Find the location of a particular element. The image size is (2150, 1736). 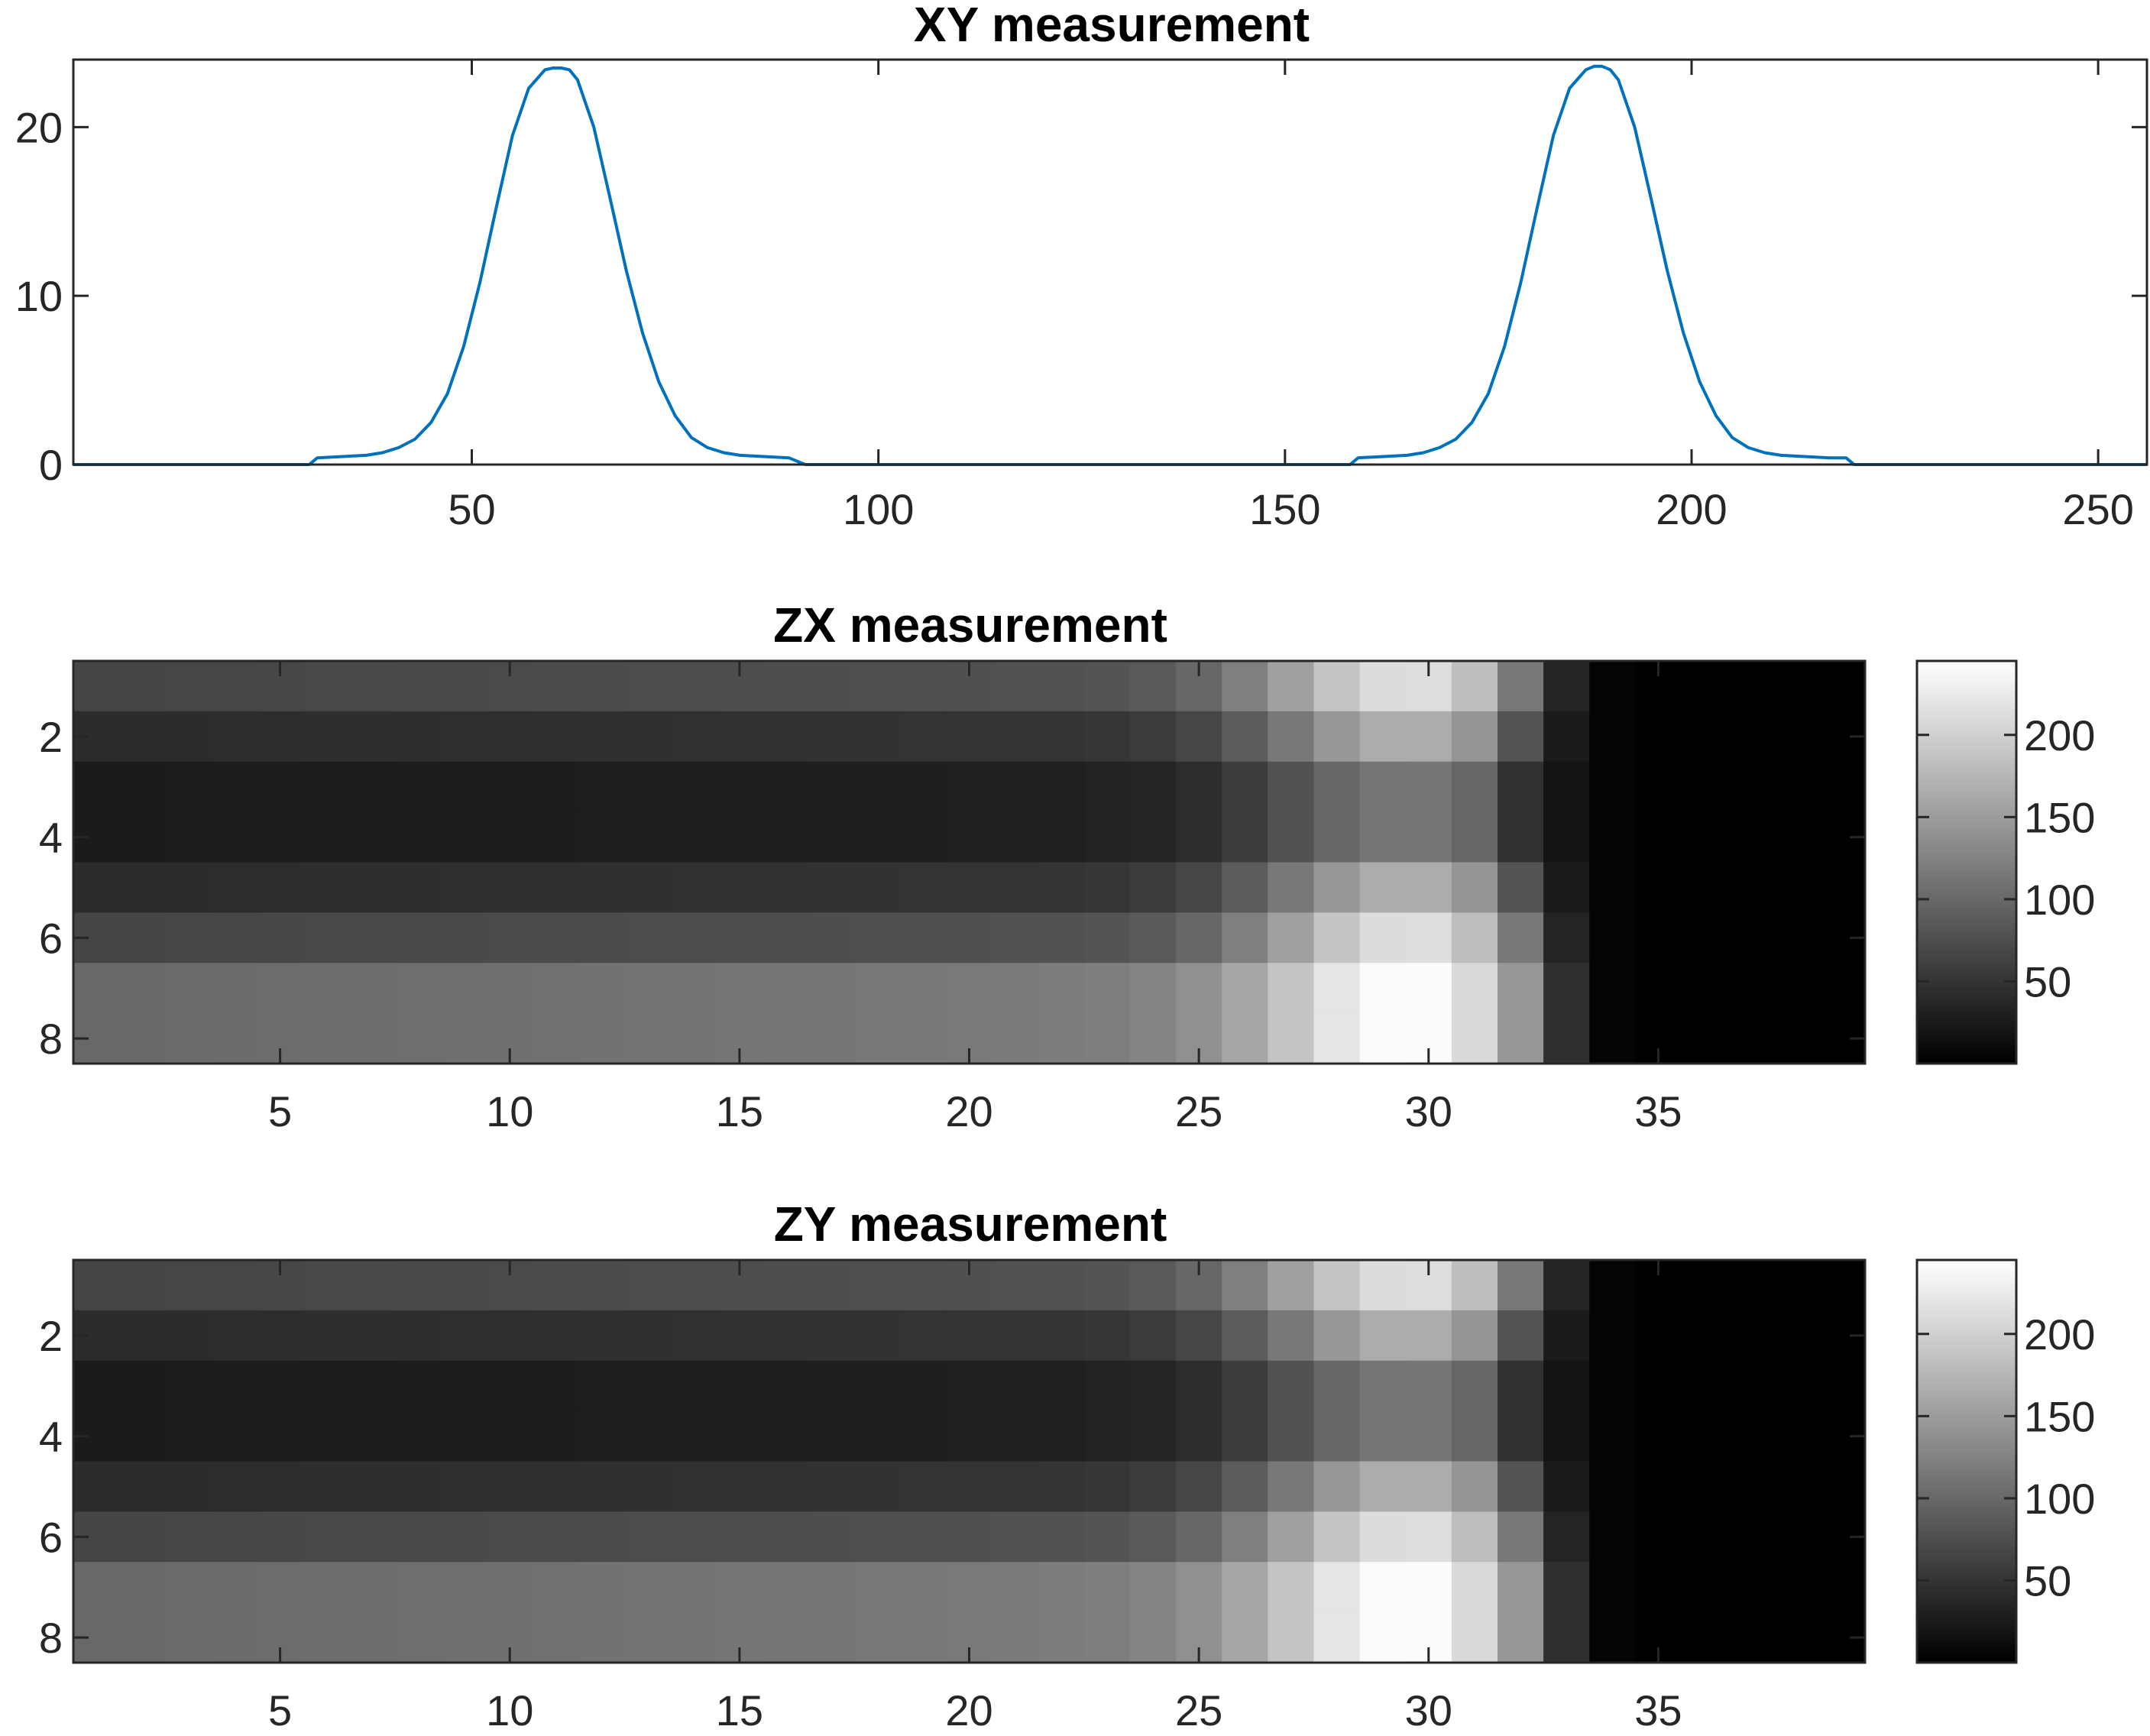

zy-x-tick-label: 5 is located at coordinates (280, 1710).